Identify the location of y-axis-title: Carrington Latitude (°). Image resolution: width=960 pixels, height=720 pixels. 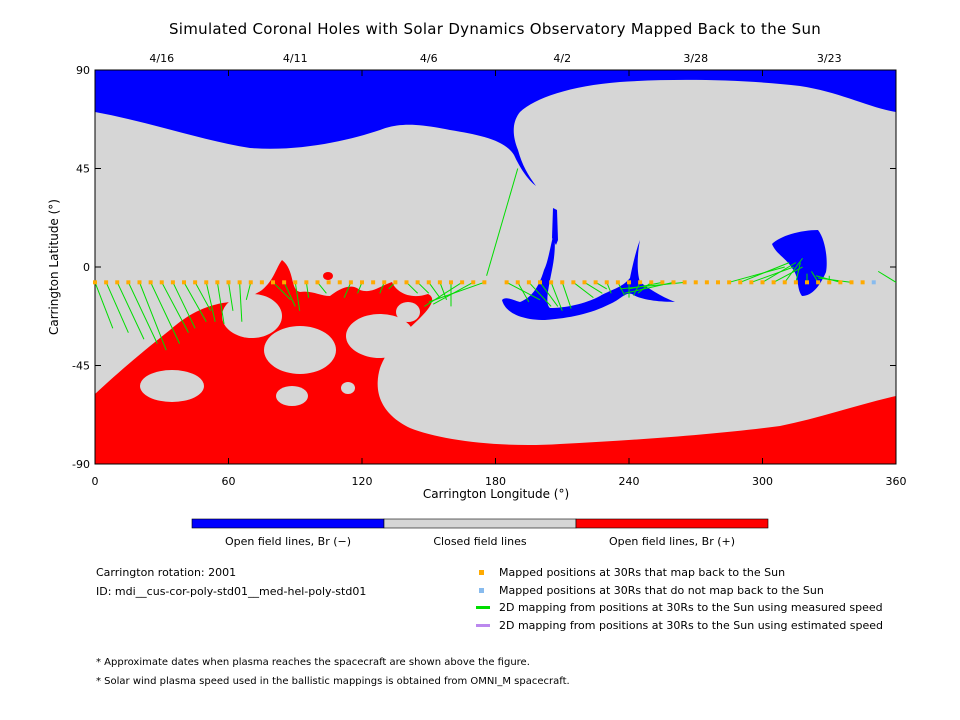
(54, 267).